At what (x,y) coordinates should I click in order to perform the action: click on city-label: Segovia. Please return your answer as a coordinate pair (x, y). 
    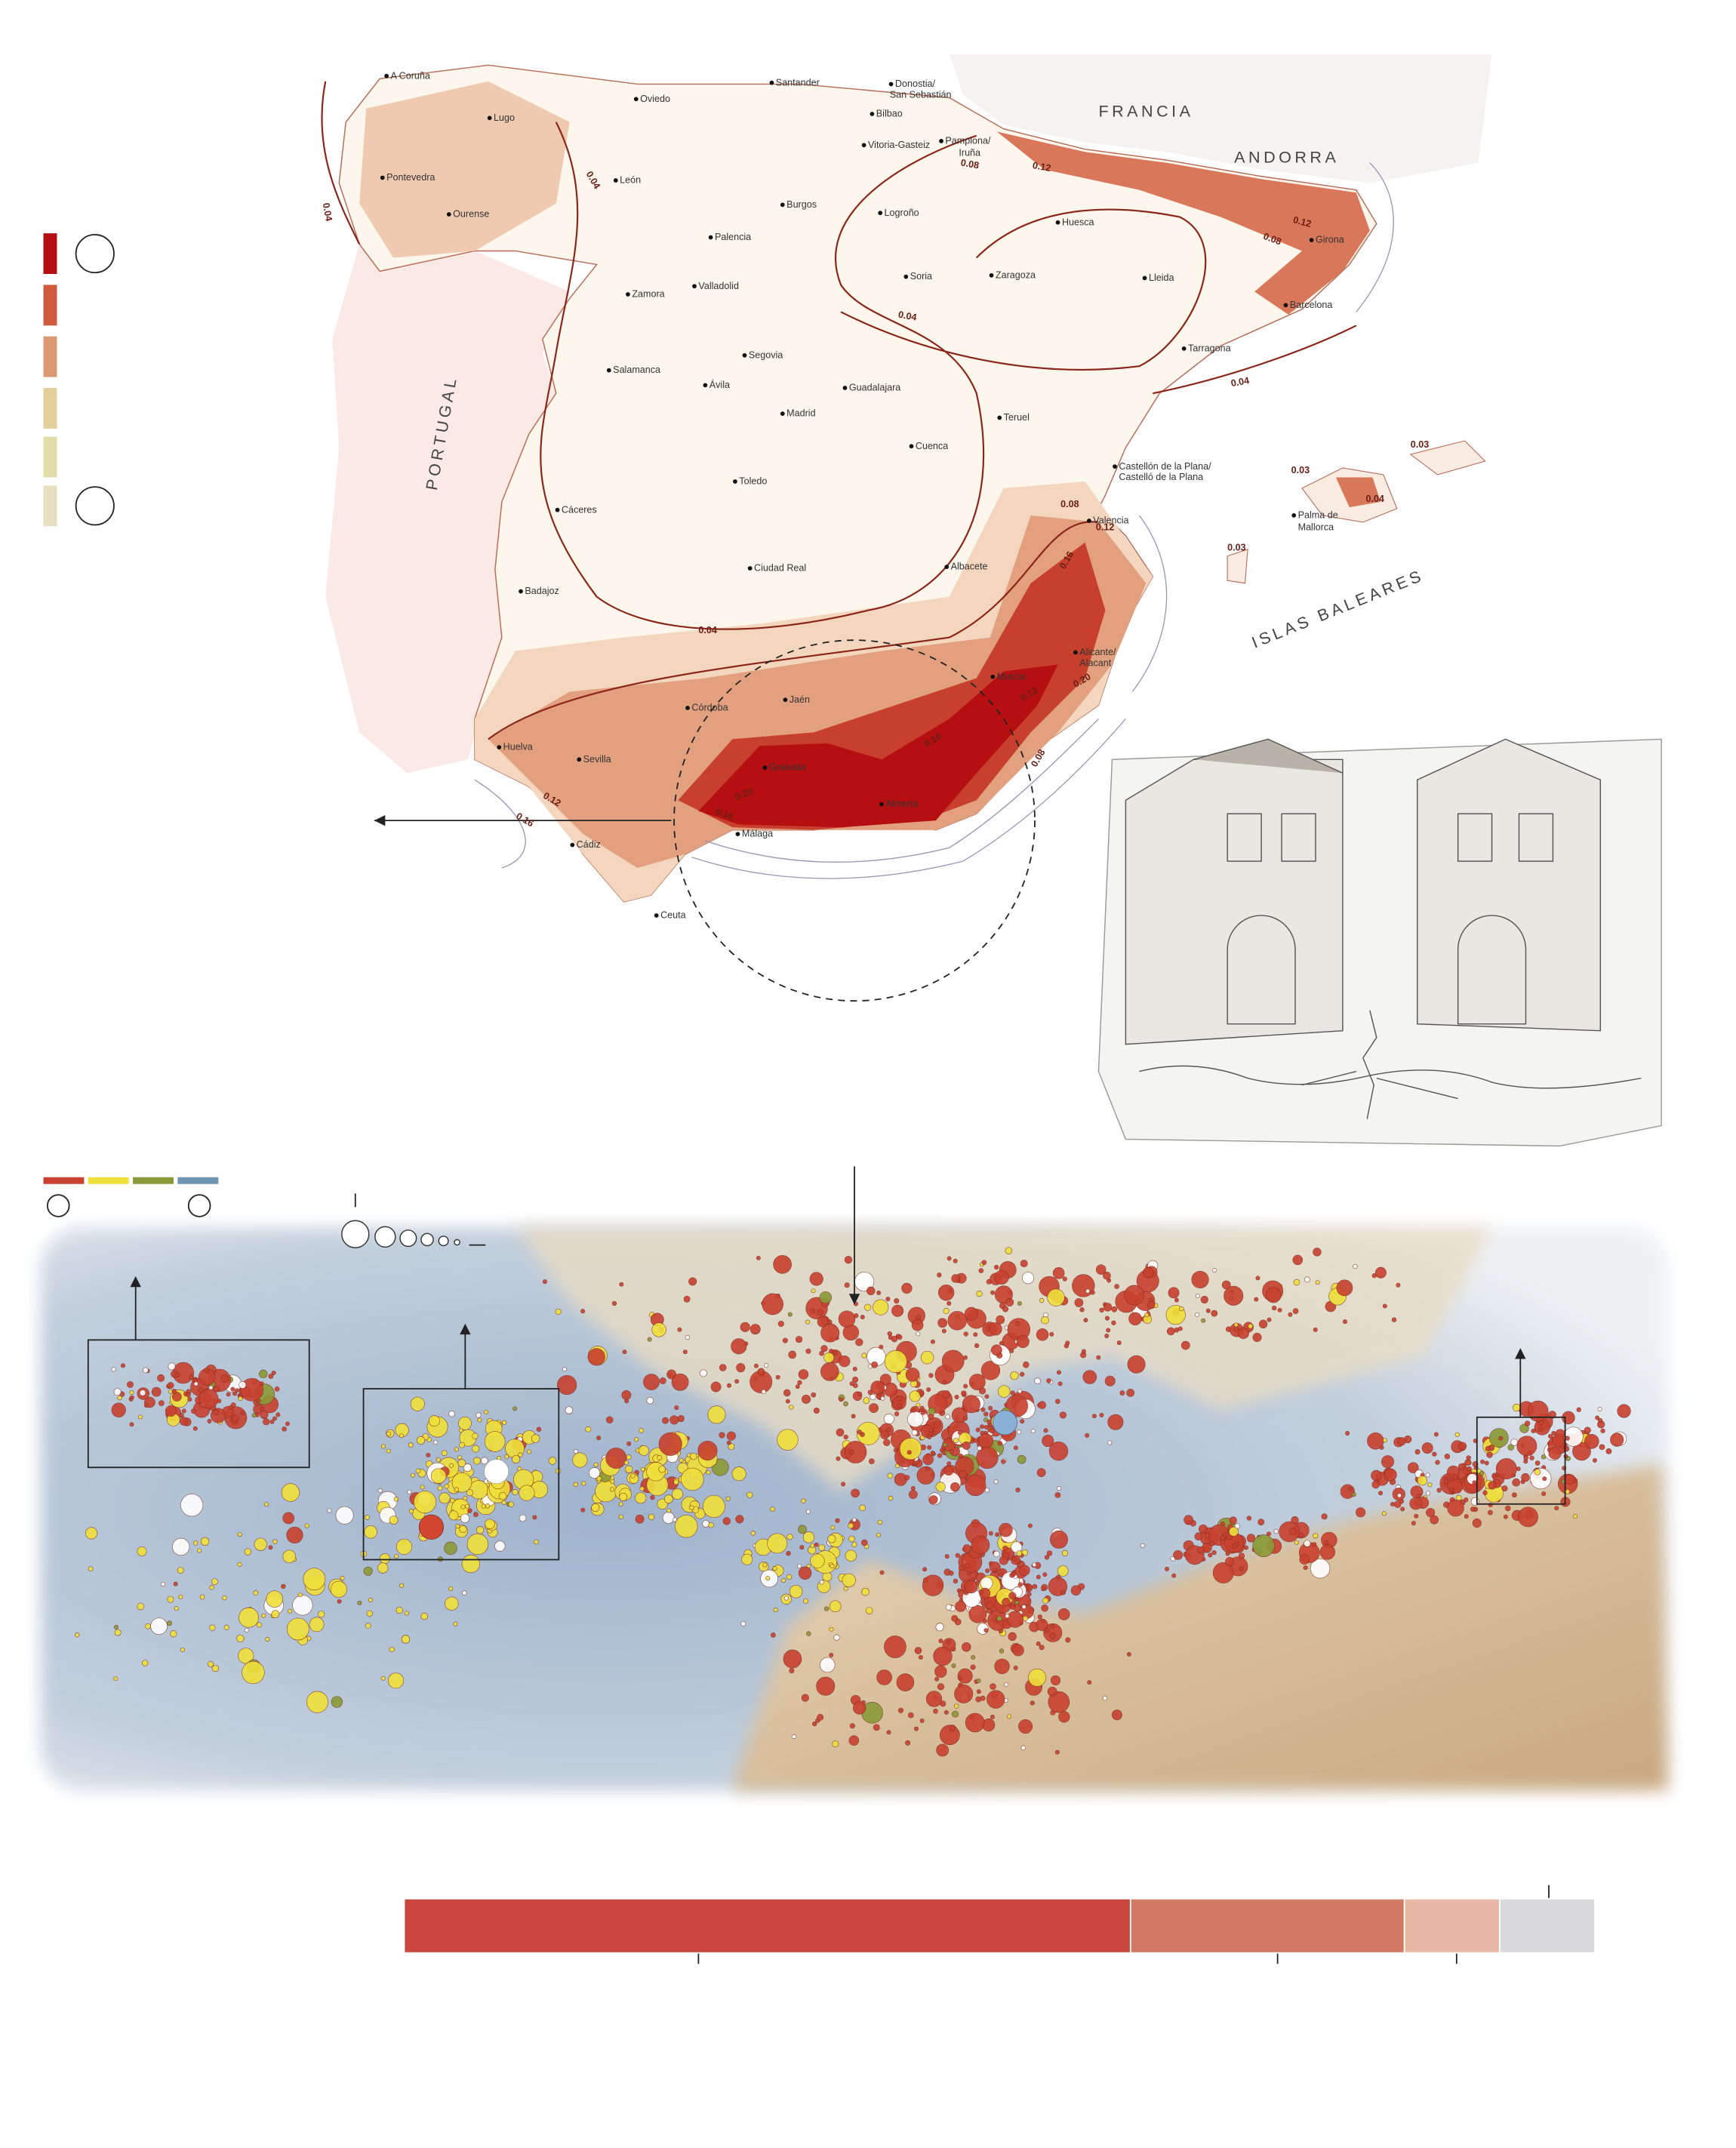
    Looking at the image, I should click on (766, 354).